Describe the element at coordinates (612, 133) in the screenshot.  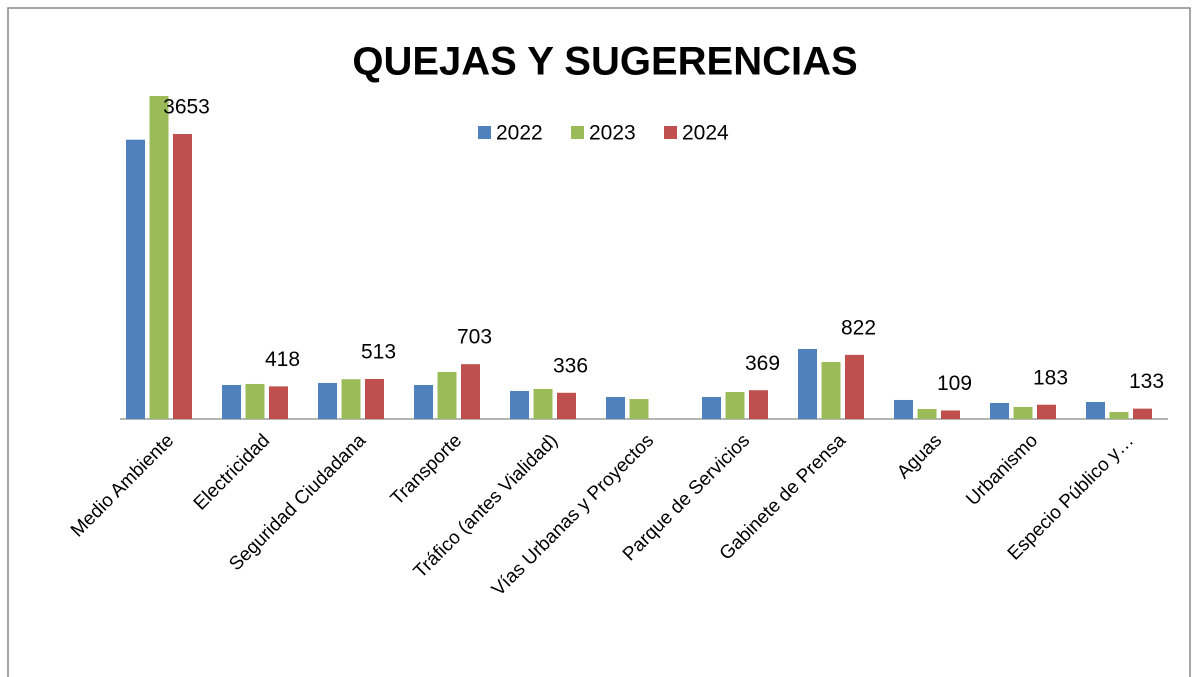
I see `legend-label: 2023` at that location.